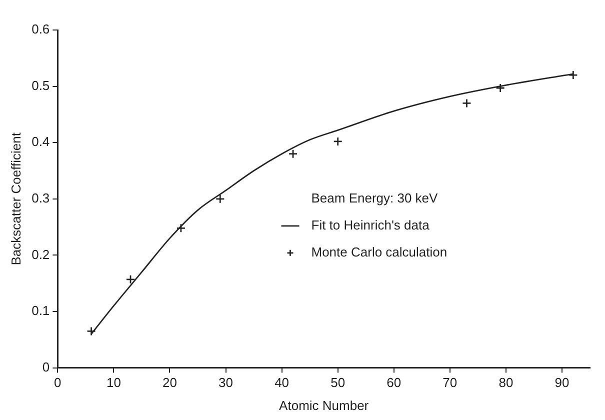  Describe the element at coordinates (562, 382) in the screenshot. I see `x-tick-label: 90` at that location.